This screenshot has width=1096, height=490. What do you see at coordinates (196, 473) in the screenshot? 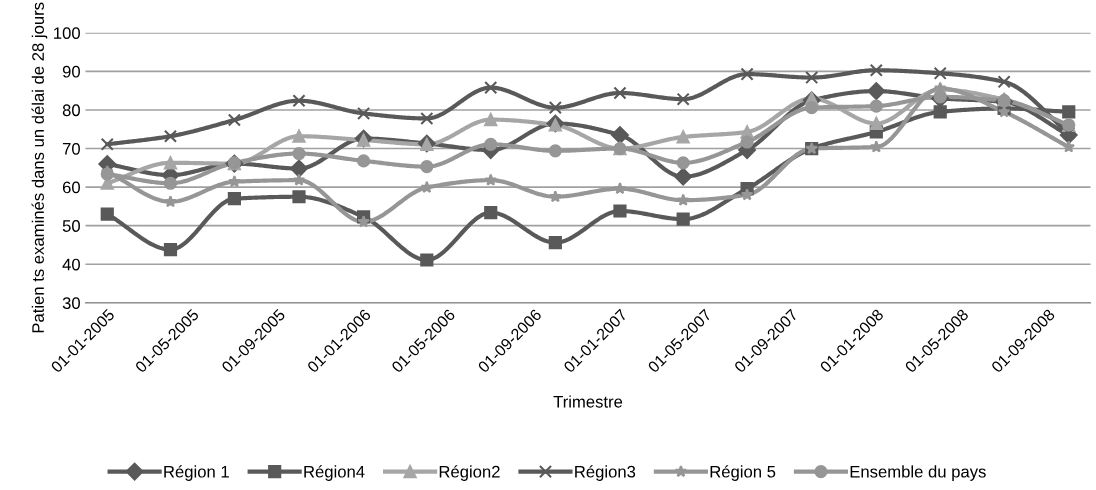
I see `legend-label: Région 1` at bounding box center [196, 473].